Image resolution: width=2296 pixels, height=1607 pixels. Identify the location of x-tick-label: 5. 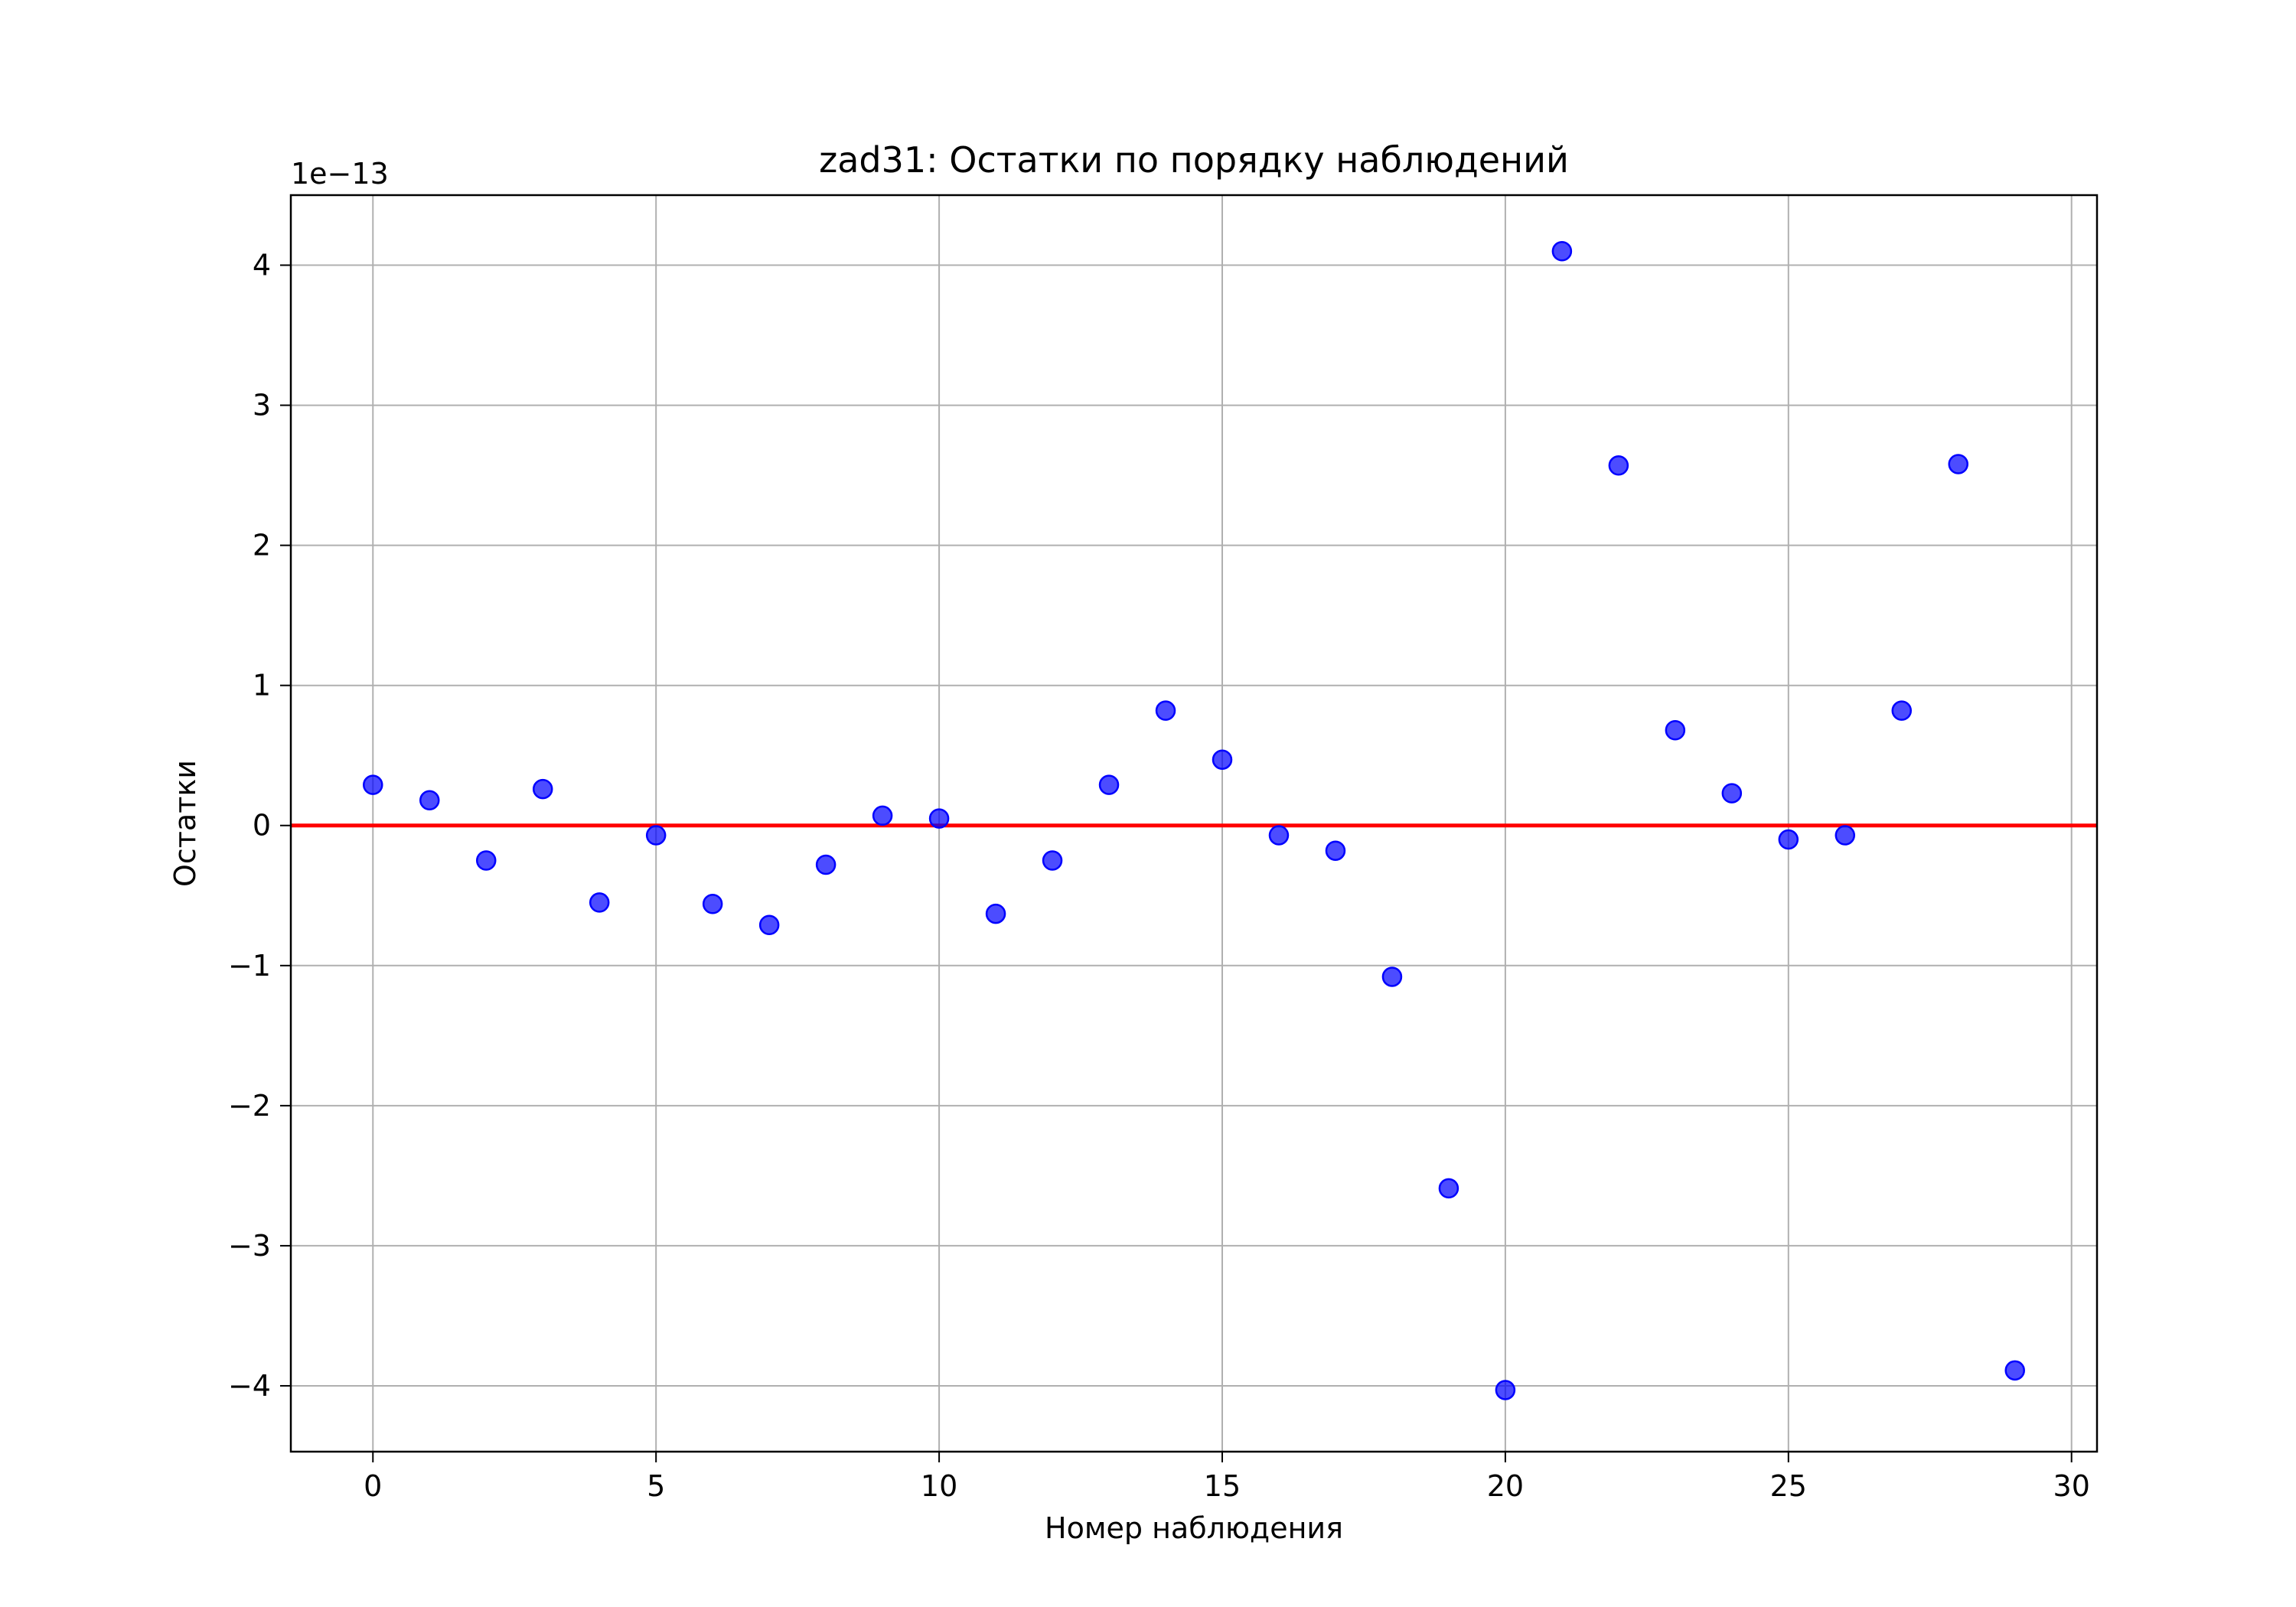
(656, 1486).